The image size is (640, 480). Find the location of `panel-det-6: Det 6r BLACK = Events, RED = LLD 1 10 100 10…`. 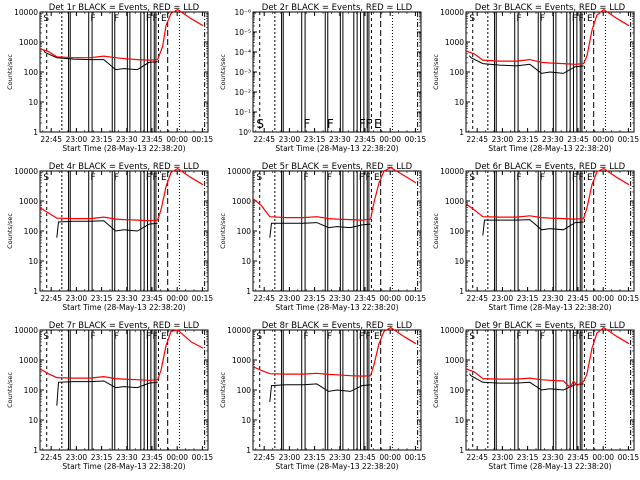

panel-det-6: Det 6r BLACK = Events, RED = LLD 1 10 100 10… is located at coordinates (535, 237).